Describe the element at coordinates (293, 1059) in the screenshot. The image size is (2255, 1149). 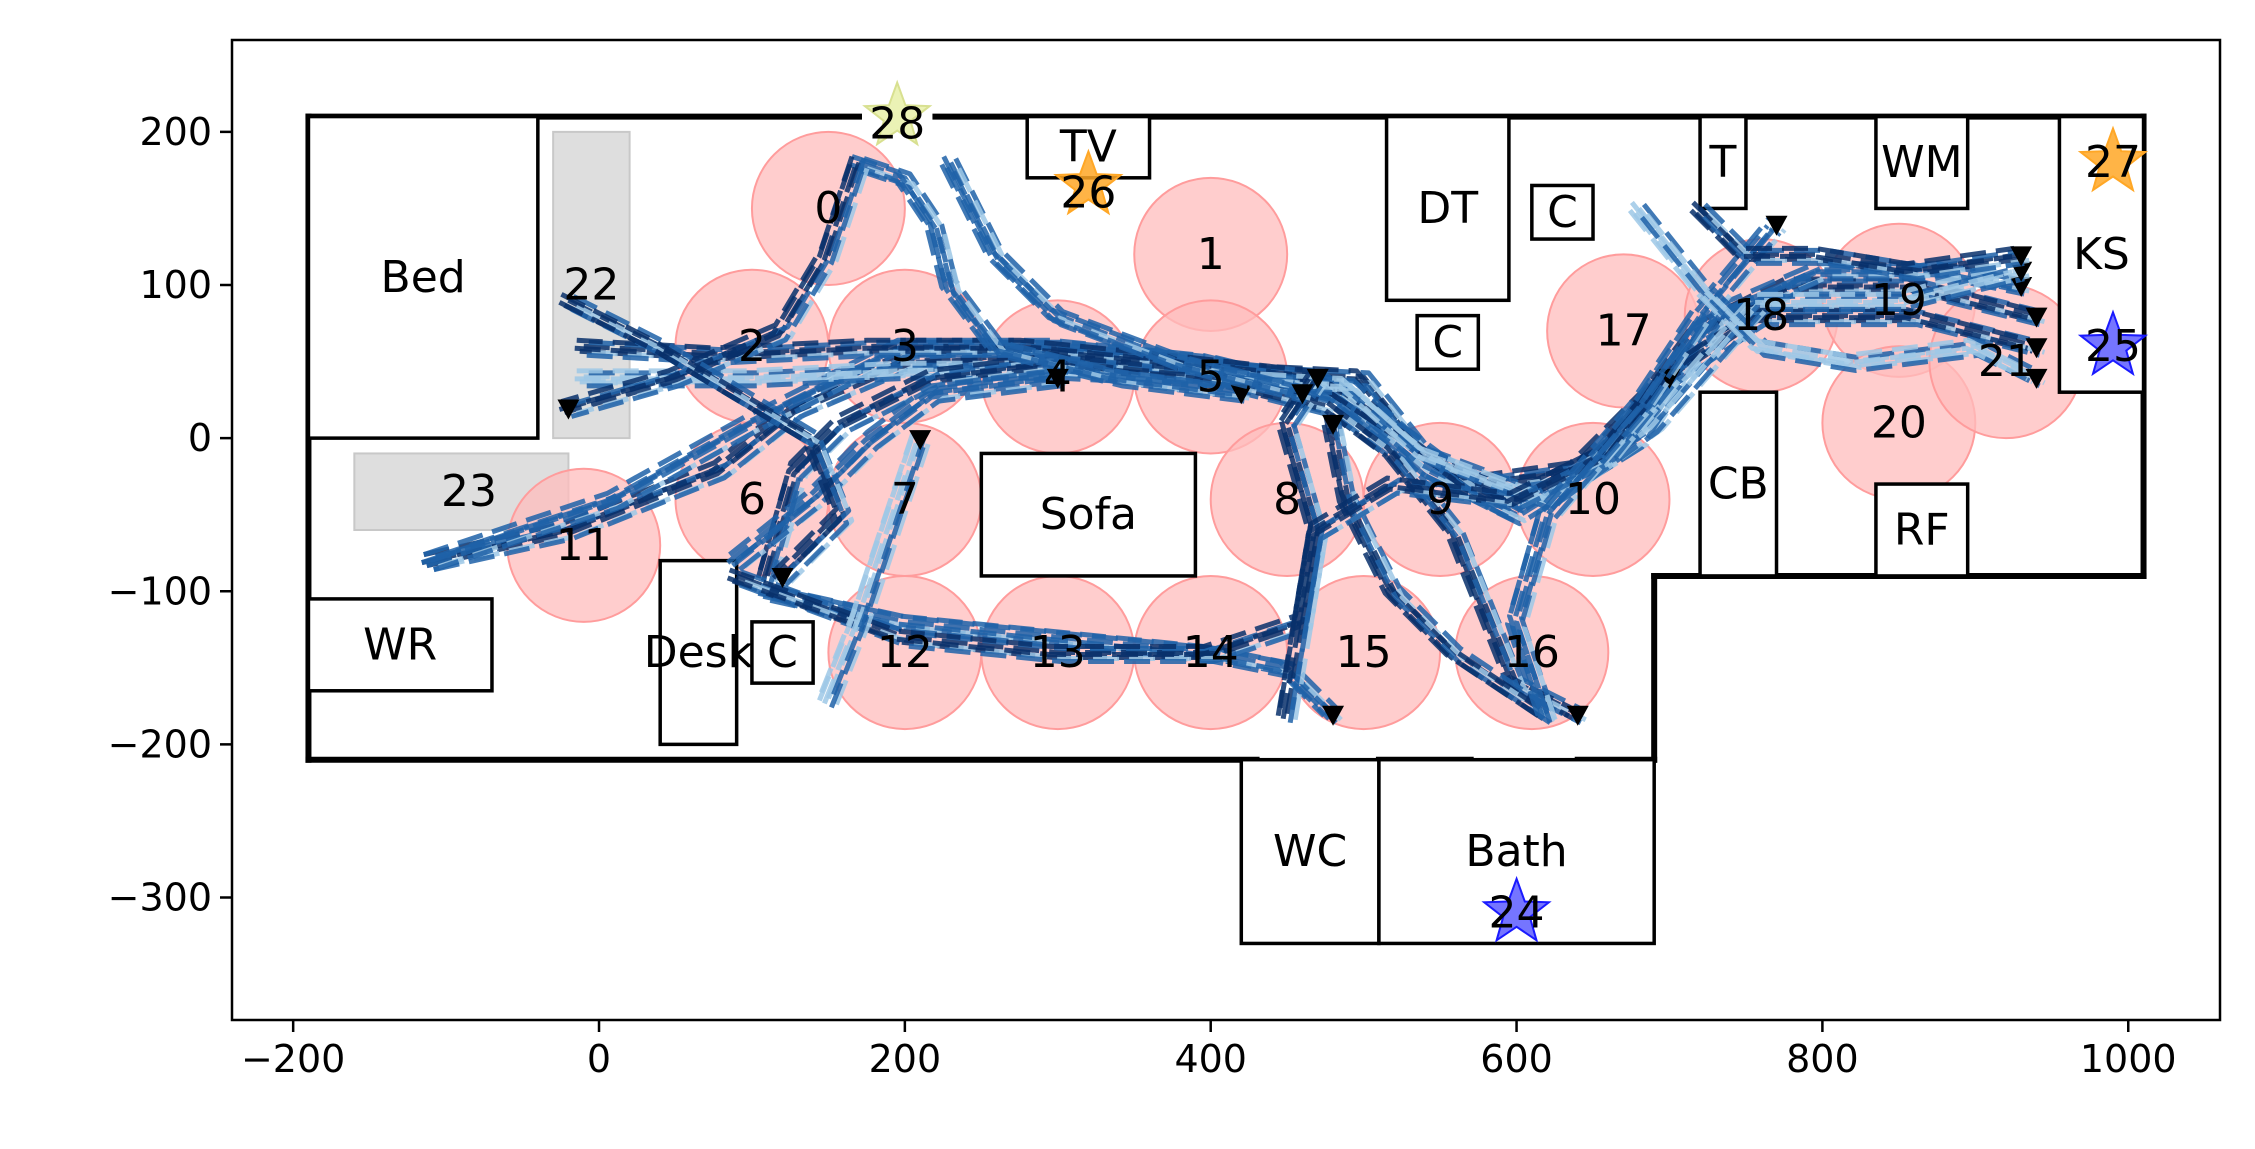
I see `x-tick-label: −200` at that location.